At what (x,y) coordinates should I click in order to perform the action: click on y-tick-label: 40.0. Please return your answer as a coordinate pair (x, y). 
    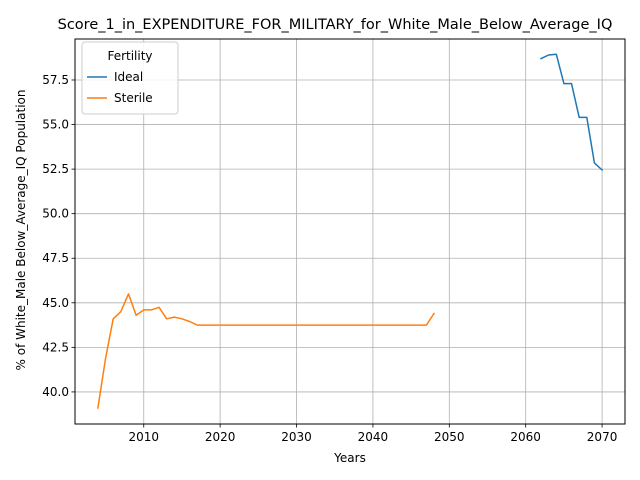
    Looking at the image, I should click on (55, 392).